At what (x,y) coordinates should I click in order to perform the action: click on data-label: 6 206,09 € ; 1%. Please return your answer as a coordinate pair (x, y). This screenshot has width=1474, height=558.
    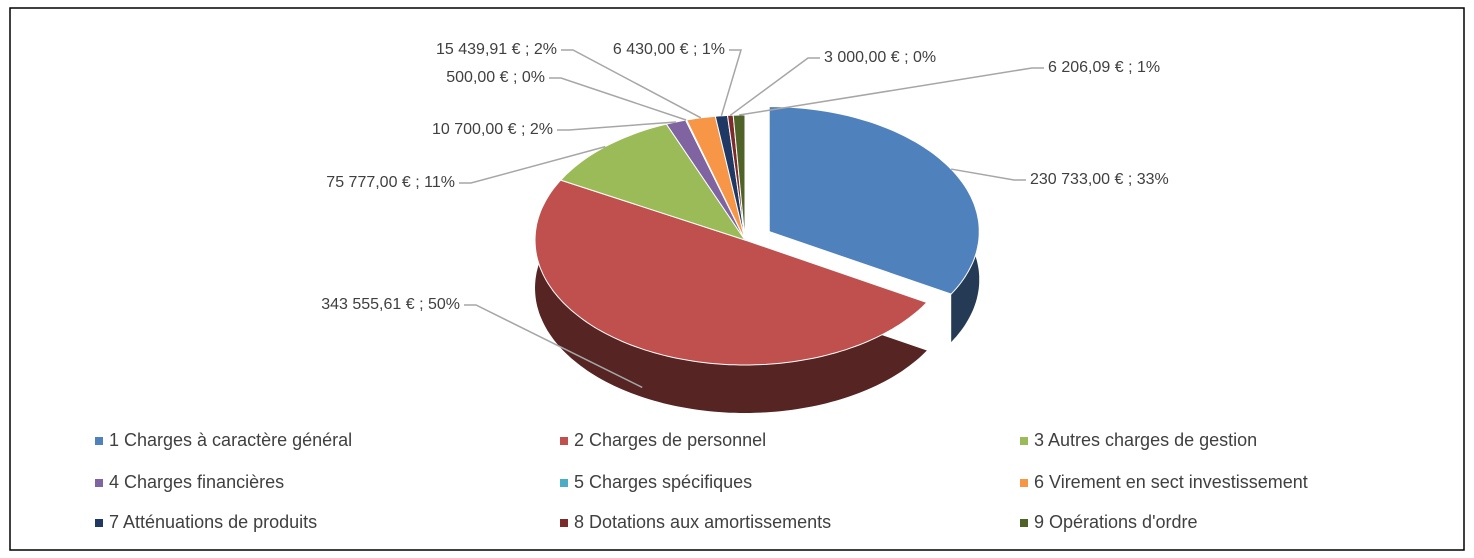
    Looking at the image, I should click on (1104, 67).